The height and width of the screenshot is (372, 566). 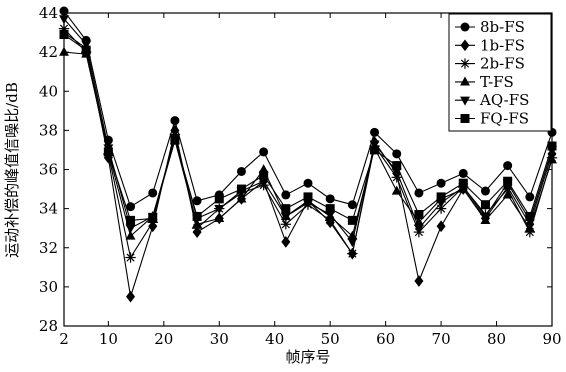 What do you see at coordinates (330, 339) in the screenshot?
I see `x-tick-label: 50` at bounding box center [330, 339].